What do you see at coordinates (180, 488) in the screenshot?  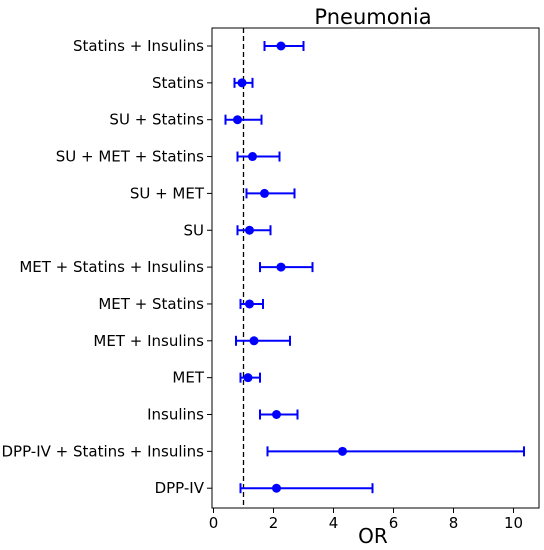 I see `y-tick-label: DPP-IV` at bounding box center [180, 488].